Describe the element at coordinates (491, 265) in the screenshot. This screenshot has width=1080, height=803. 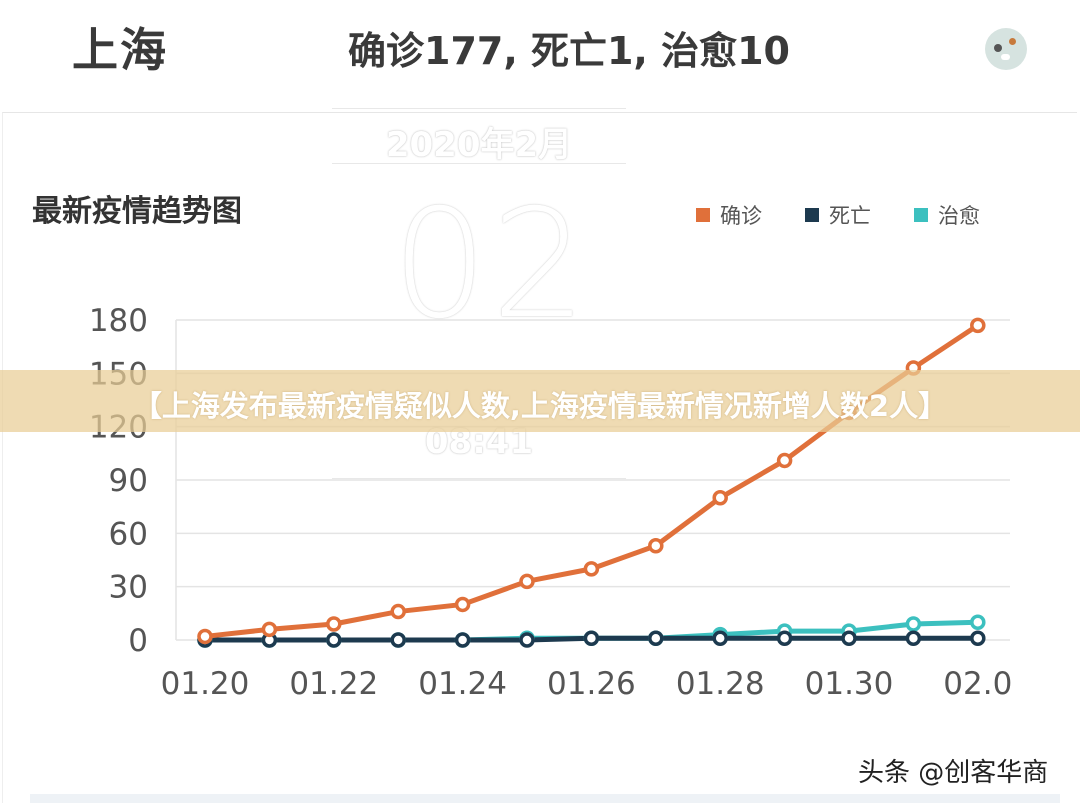
I see `day-overlay: 02` at that location.